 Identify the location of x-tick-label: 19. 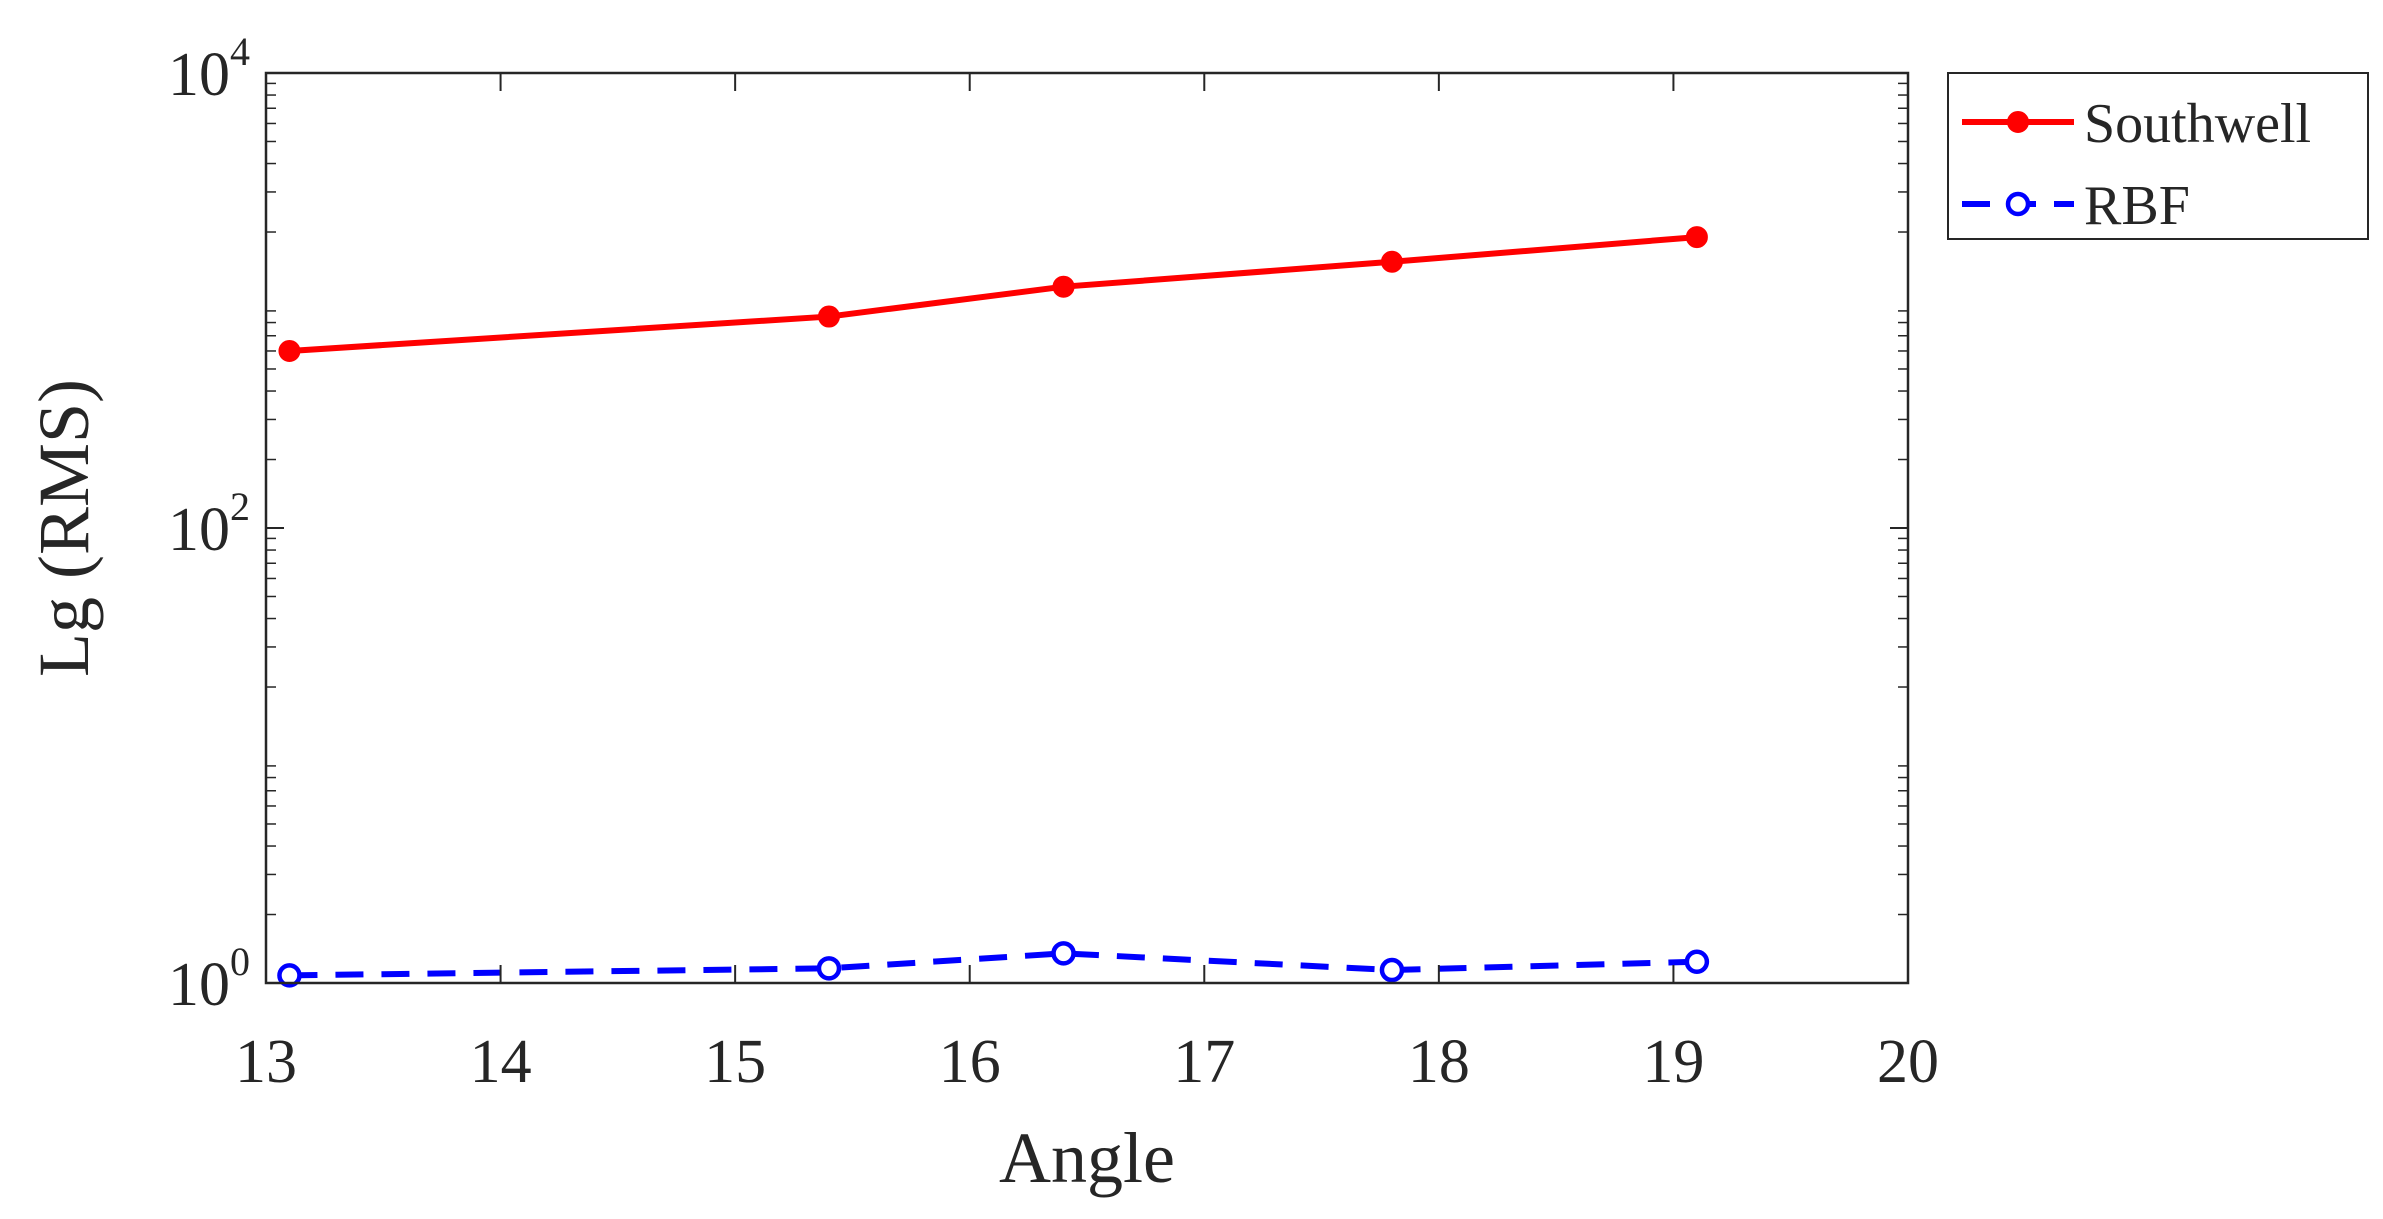
(1673, 1062).